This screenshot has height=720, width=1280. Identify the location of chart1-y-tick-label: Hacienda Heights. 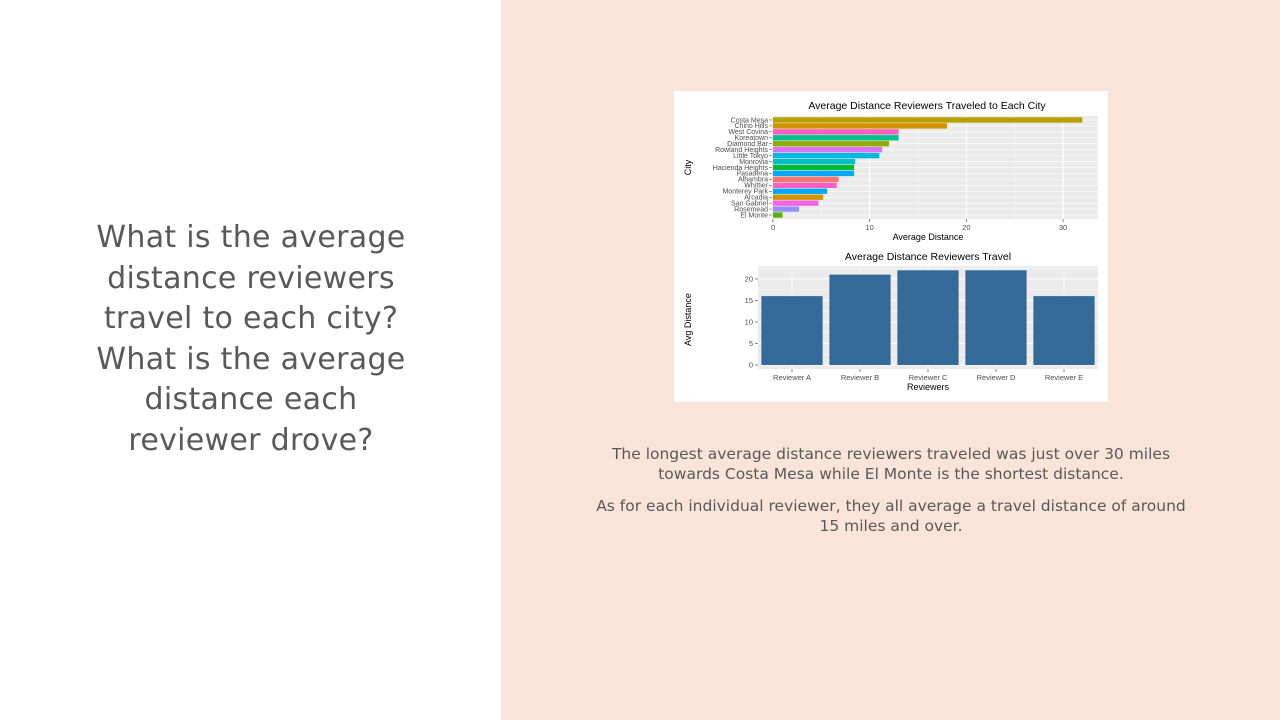
(741, 168).